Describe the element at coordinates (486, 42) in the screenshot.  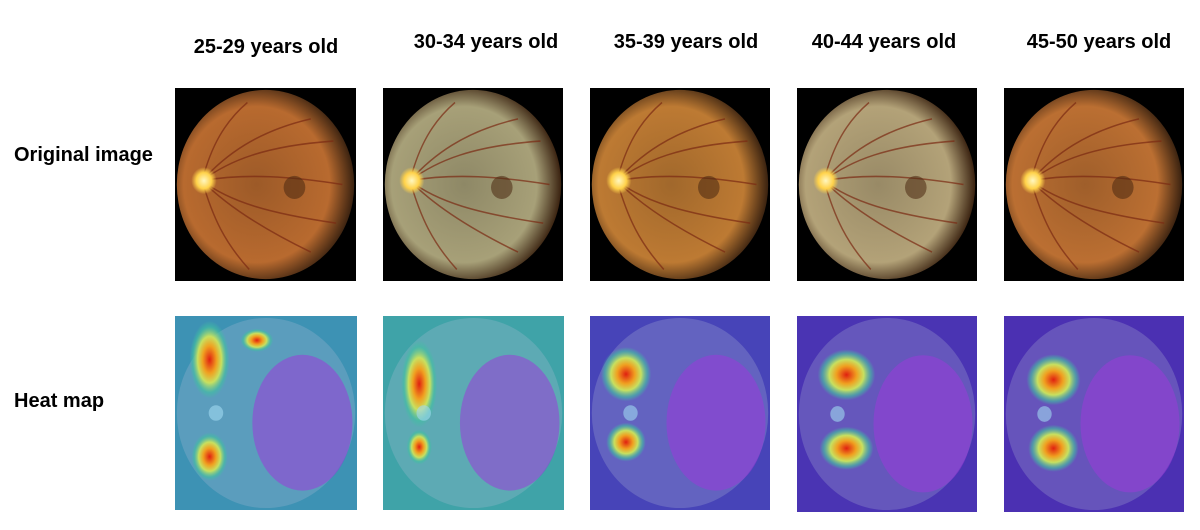
I see `column-title-2: 30-34 years old` at that location.